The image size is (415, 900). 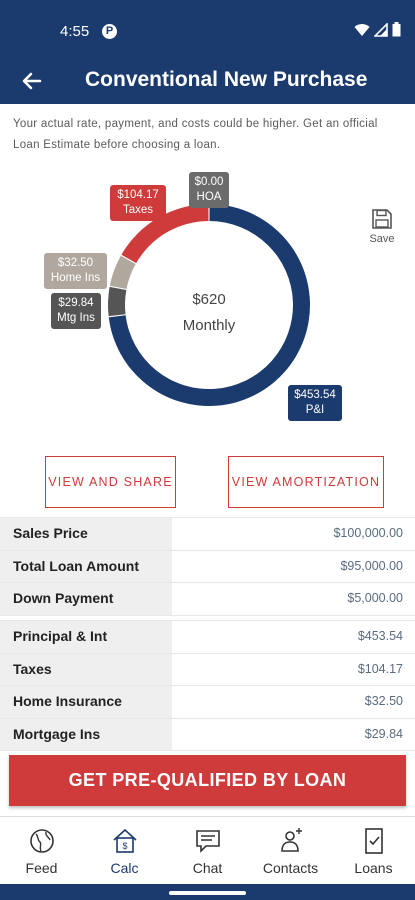 I want to click on status-badge: P, so click(x=109, y=31).